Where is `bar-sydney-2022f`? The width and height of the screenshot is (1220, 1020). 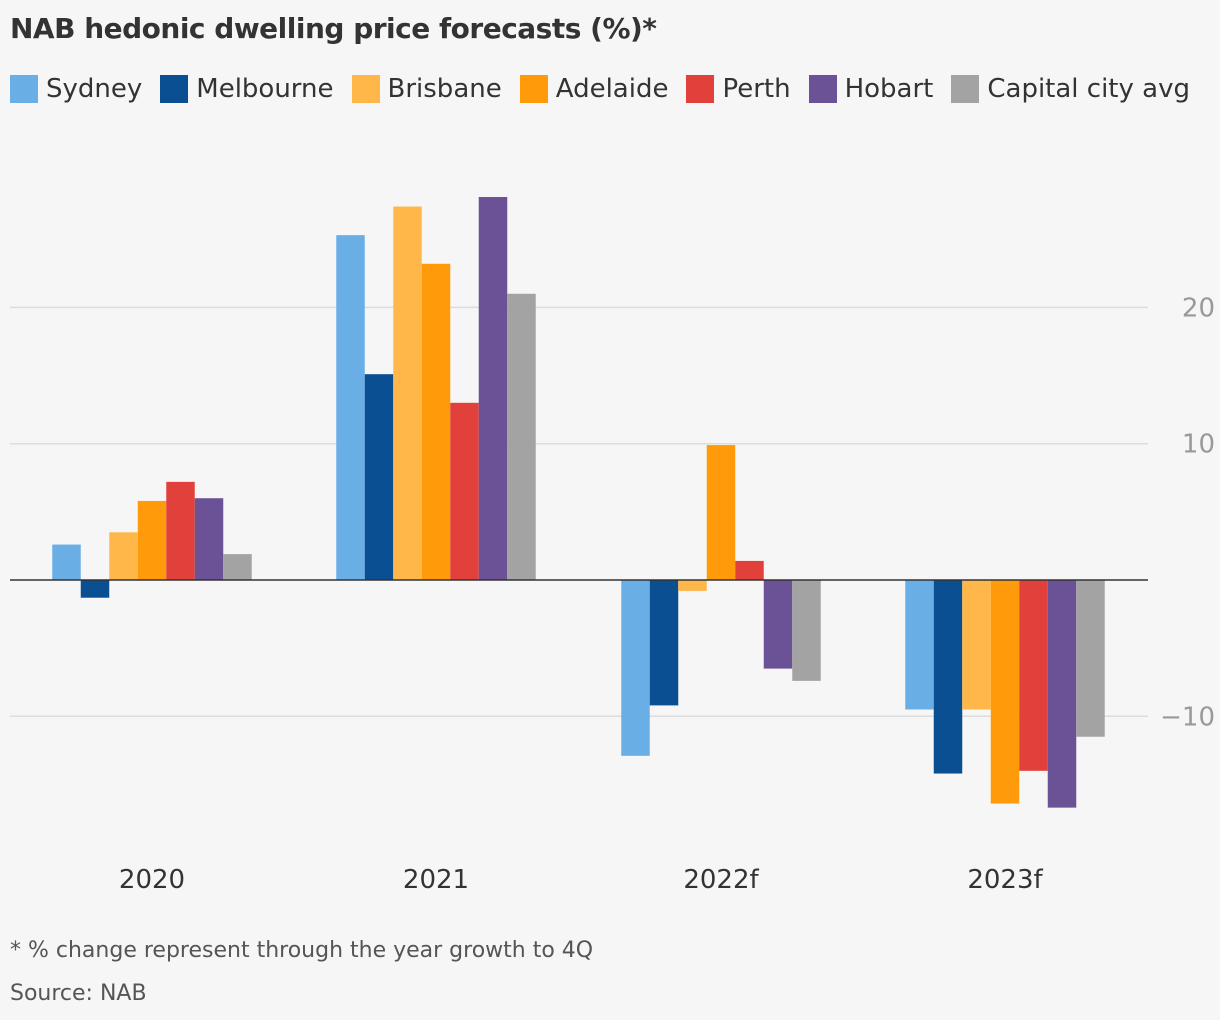 bar-sydney-2022f is located at coordinates (635, 668).